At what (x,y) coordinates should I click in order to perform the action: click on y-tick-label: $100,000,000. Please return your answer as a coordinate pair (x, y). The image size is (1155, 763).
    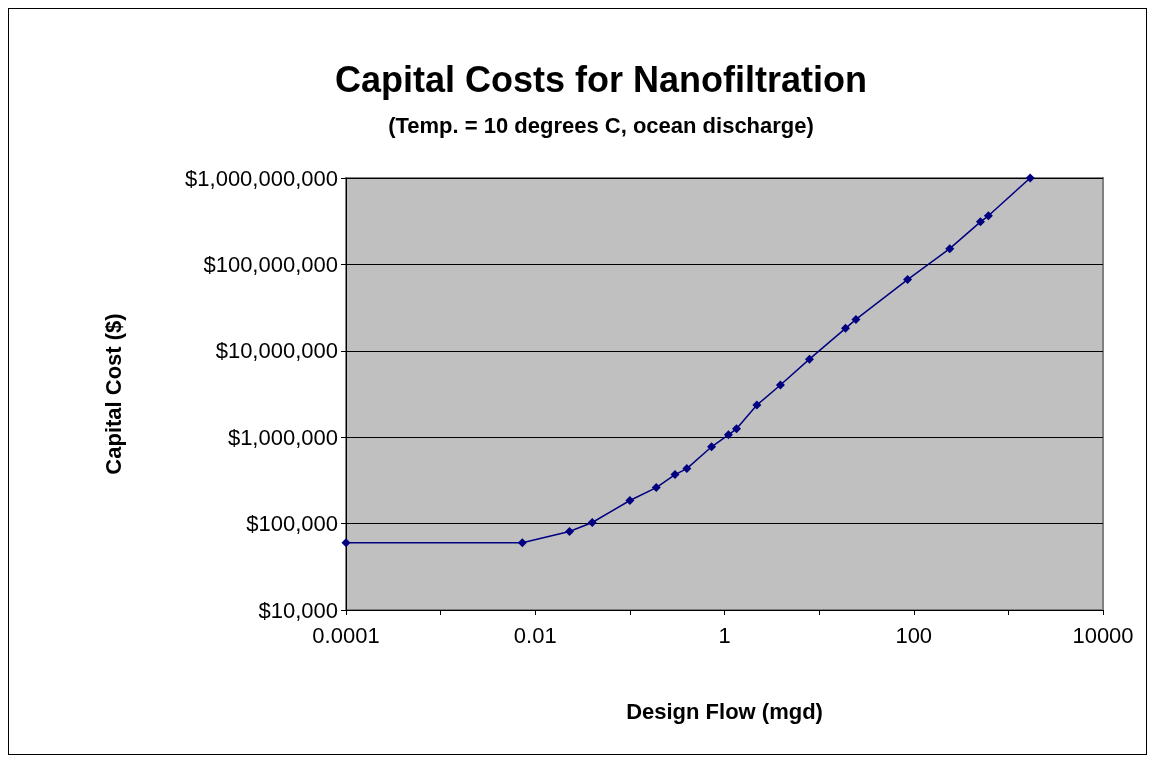
    Looking at the image, I should click on (270, 264).